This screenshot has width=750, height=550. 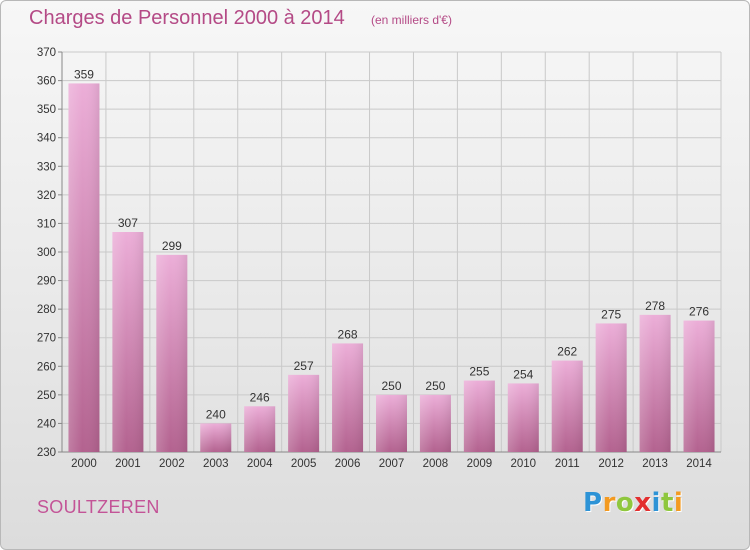 What do you see at coordinates (46, 310) in the screenshot?
I see `y-tick-label: 280` at bounding box center [46, 310].